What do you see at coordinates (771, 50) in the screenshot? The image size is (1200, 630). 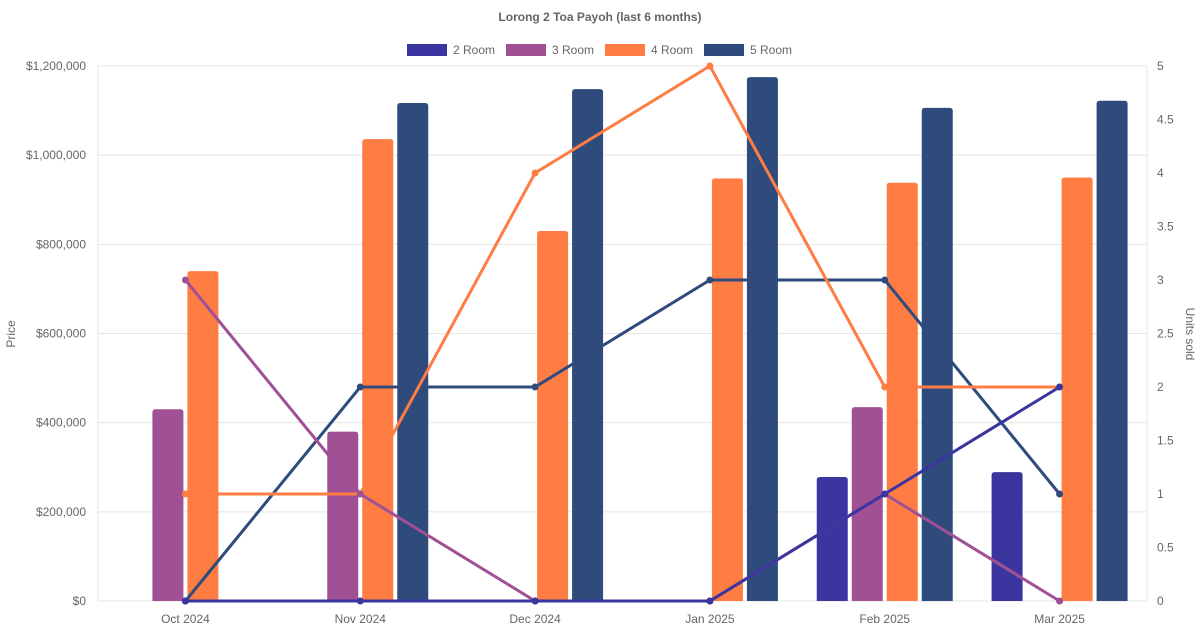 I see `legend-label: 5 Room` at bounding box center [771, 50].